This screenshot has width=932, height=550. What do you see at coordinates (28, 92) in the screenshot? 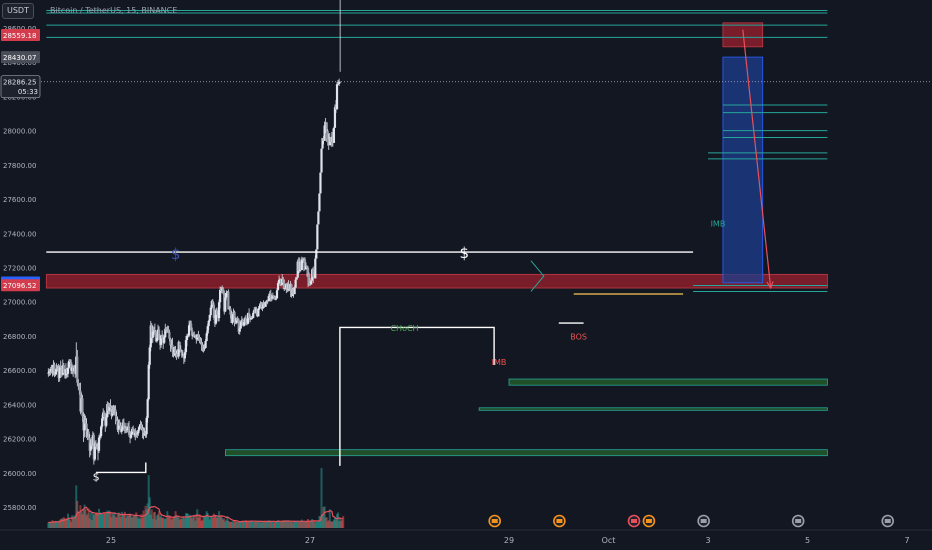
I see `last-price-countdown: 05:33` at bounding box center [28, 92].